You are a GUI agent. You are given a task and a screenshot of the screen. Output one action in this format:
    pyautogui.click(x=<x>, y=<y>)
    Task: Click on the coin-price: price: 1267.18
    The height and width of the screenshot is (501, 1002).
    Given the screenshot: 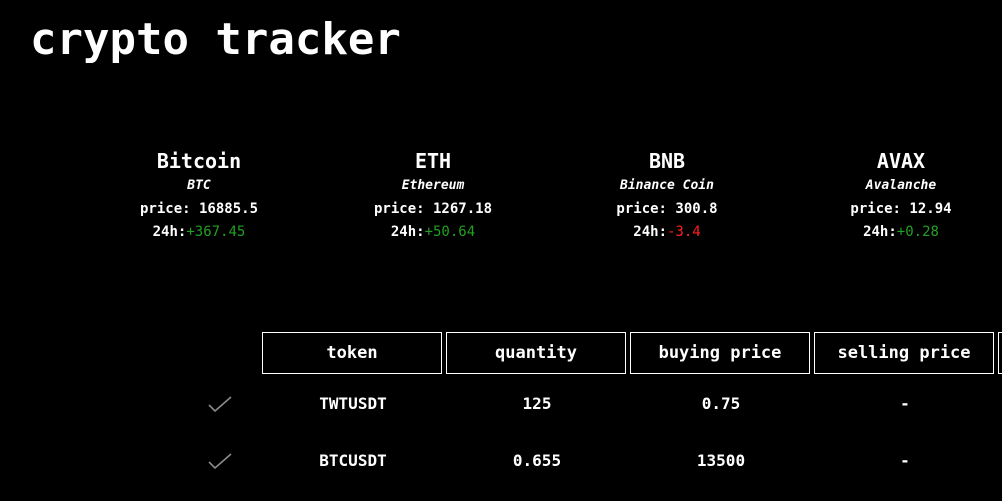 What is the action you would take?
    pyautogui.click(x=433, y=209)
    